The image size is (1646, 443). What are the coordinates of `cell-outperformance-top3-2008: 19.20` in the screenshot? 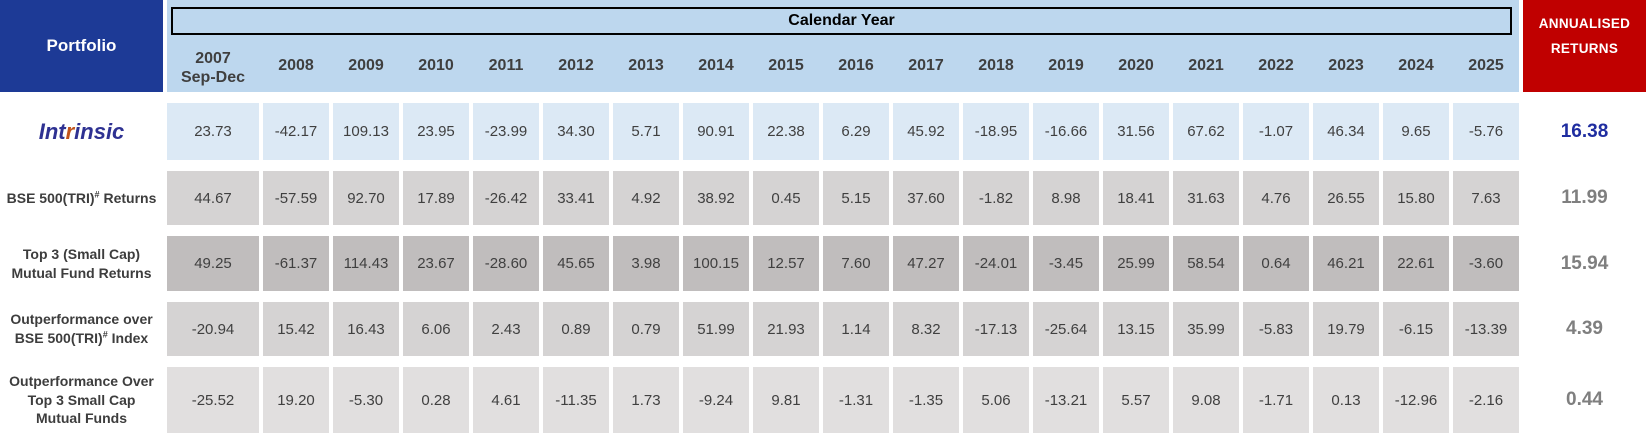 It's located at (296, 400).